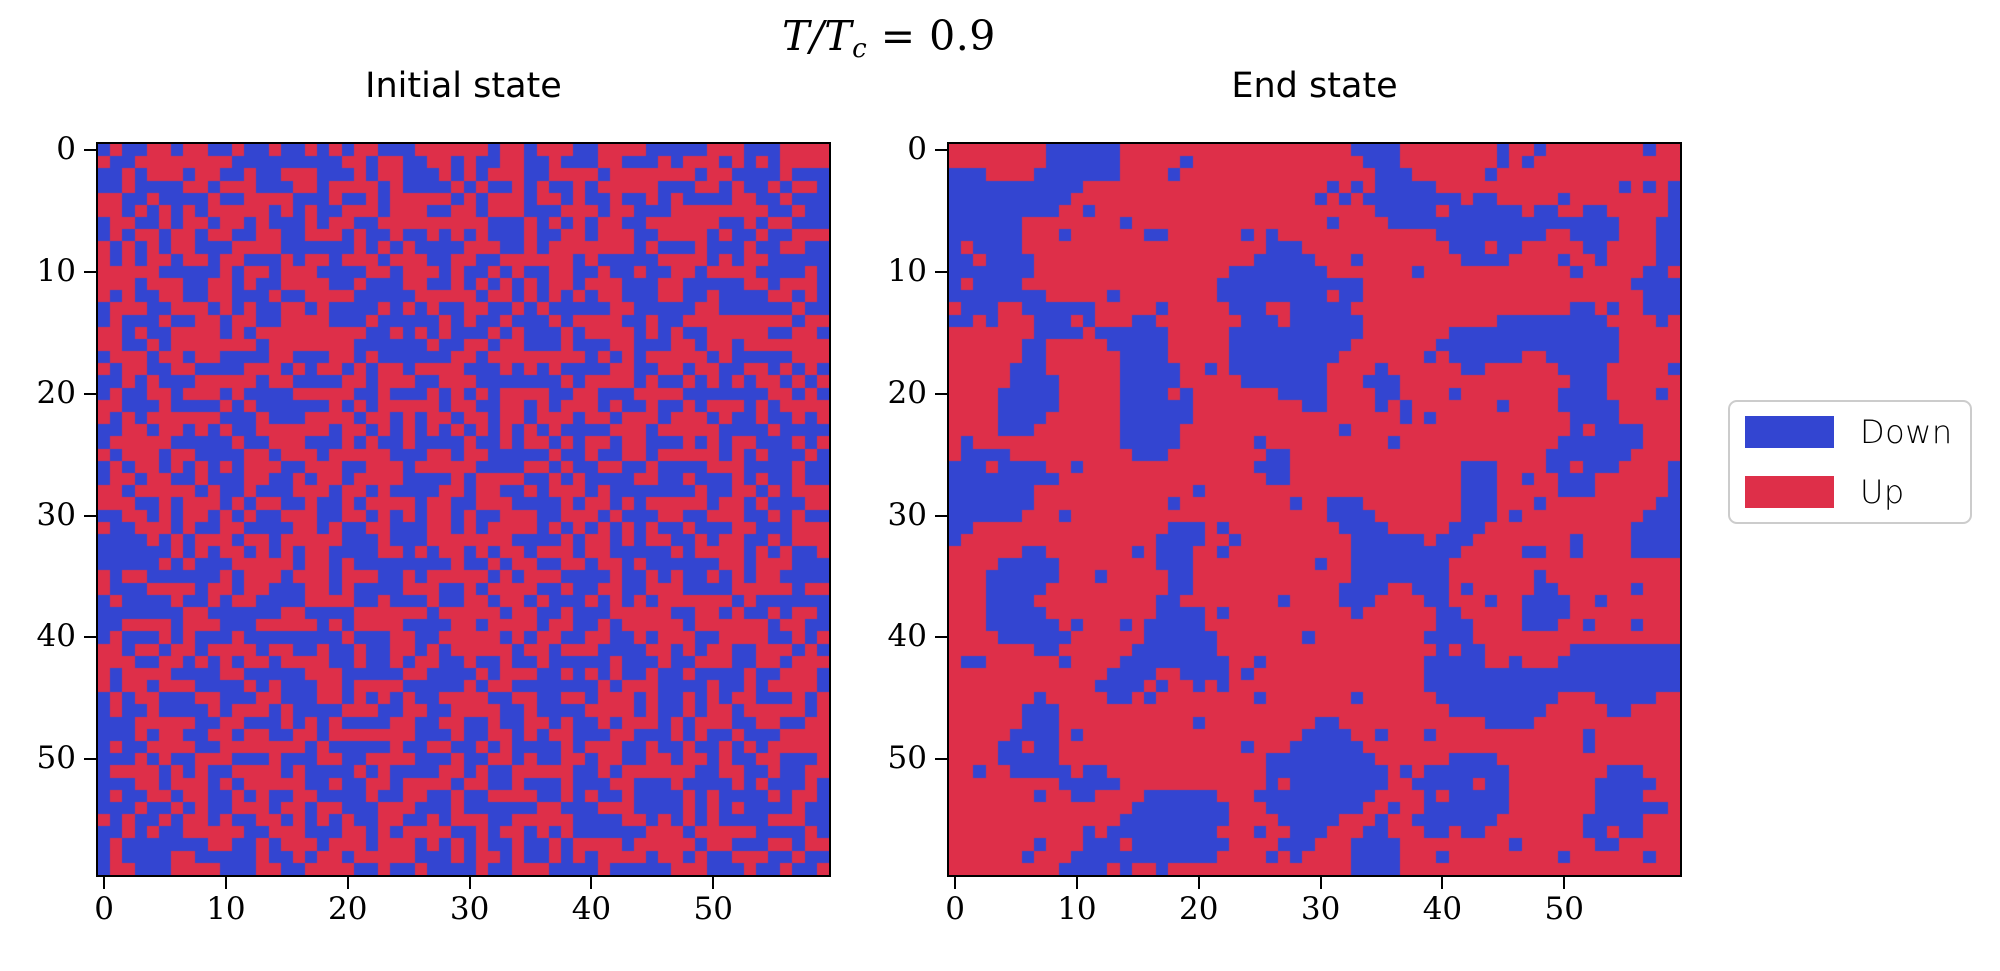 This screenshot has width=2000, height=971. Describe the element at coordinates (1789, 432) in the screenshot. I see `legend-swatch-down` at that location.